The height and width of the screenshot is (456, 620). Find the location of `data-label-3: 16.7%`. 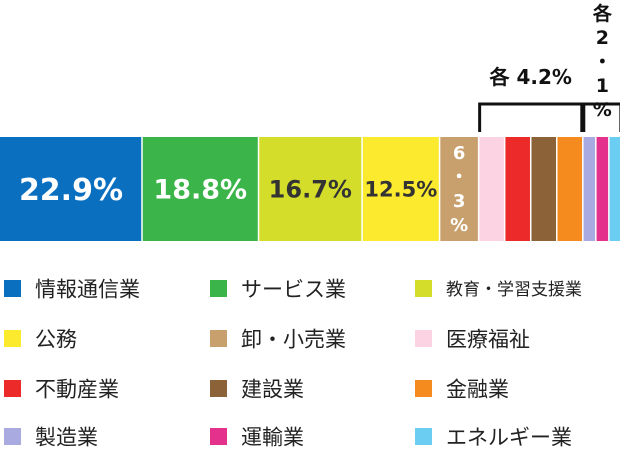

data-label-3: 16.7% is located at coordinates (310, 190).